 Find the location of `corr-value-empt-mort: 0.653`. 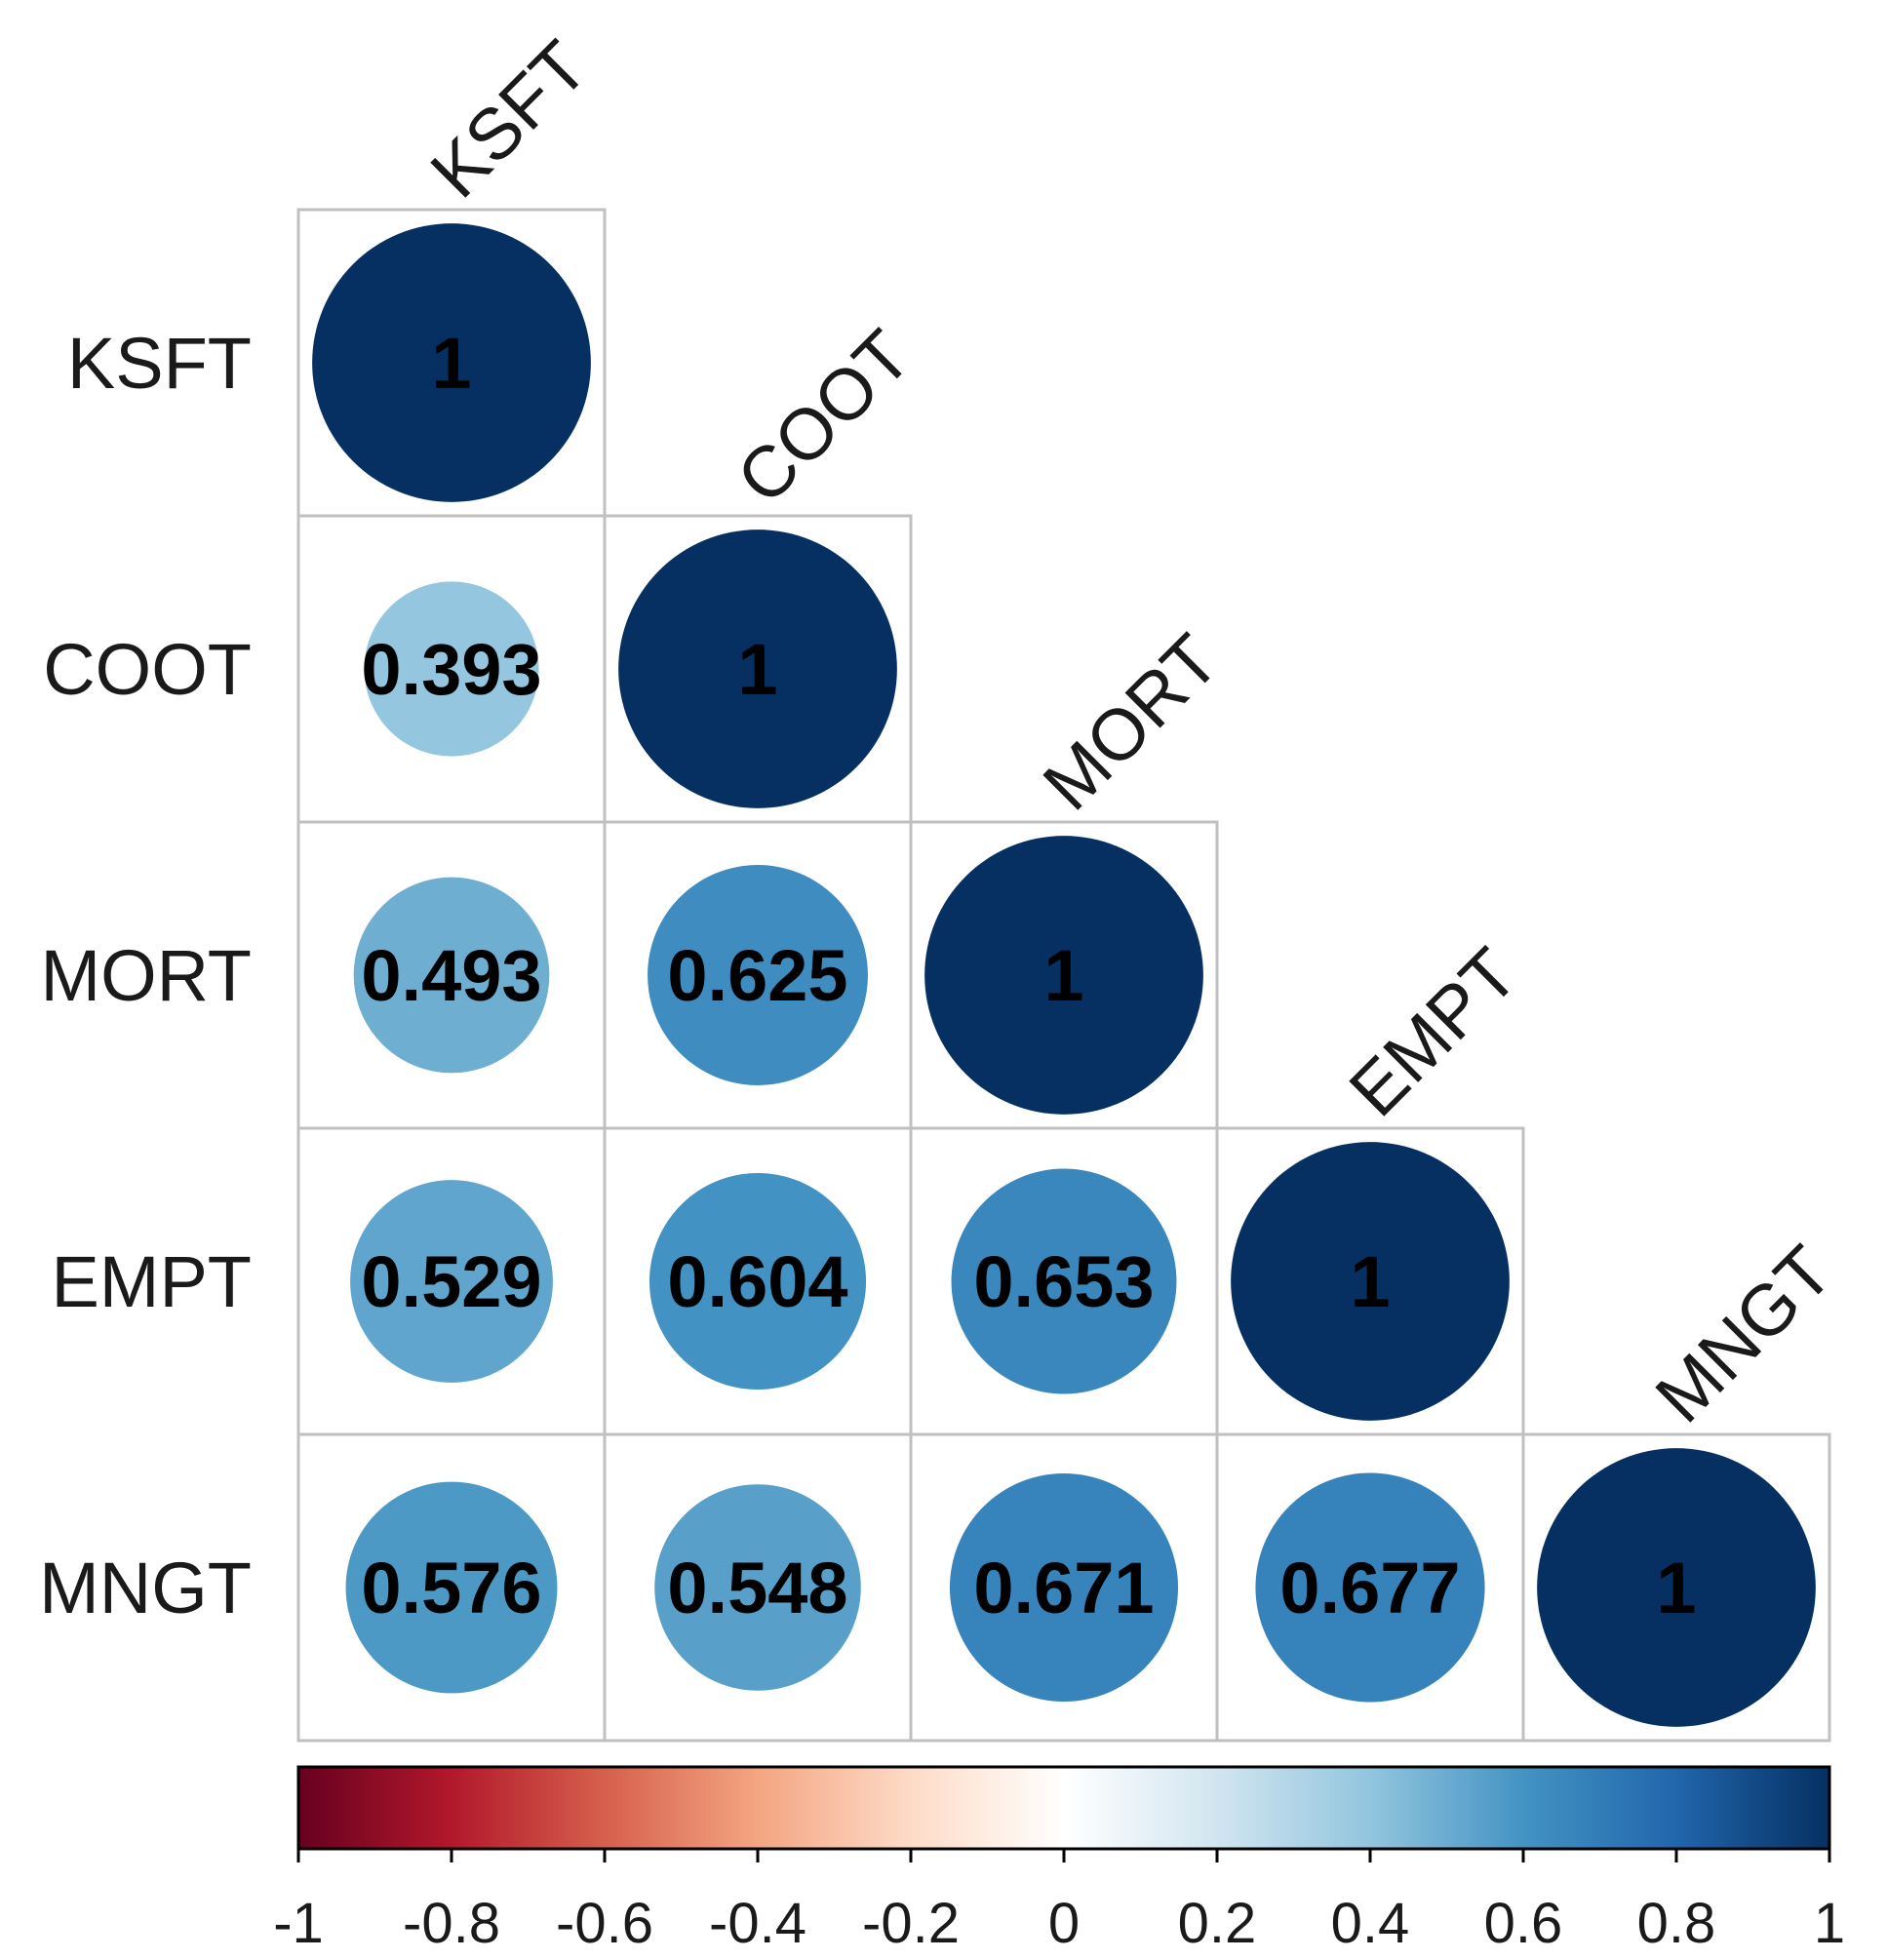

corr-value-empt-mort: 0.653 is located at coordinates (1063, 1281).